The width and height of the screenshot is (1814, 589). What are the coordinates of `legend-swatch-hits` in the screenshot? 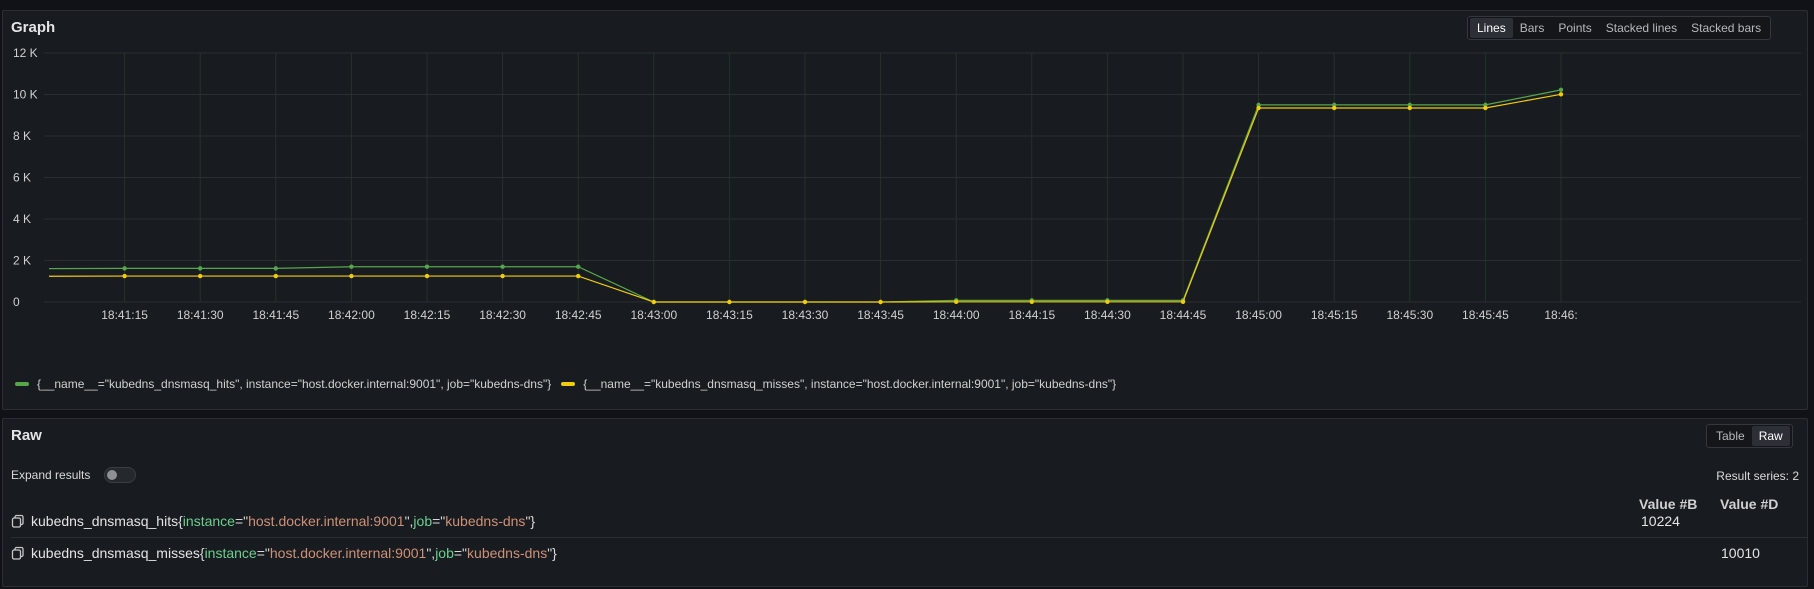 It's located at (22, 384).